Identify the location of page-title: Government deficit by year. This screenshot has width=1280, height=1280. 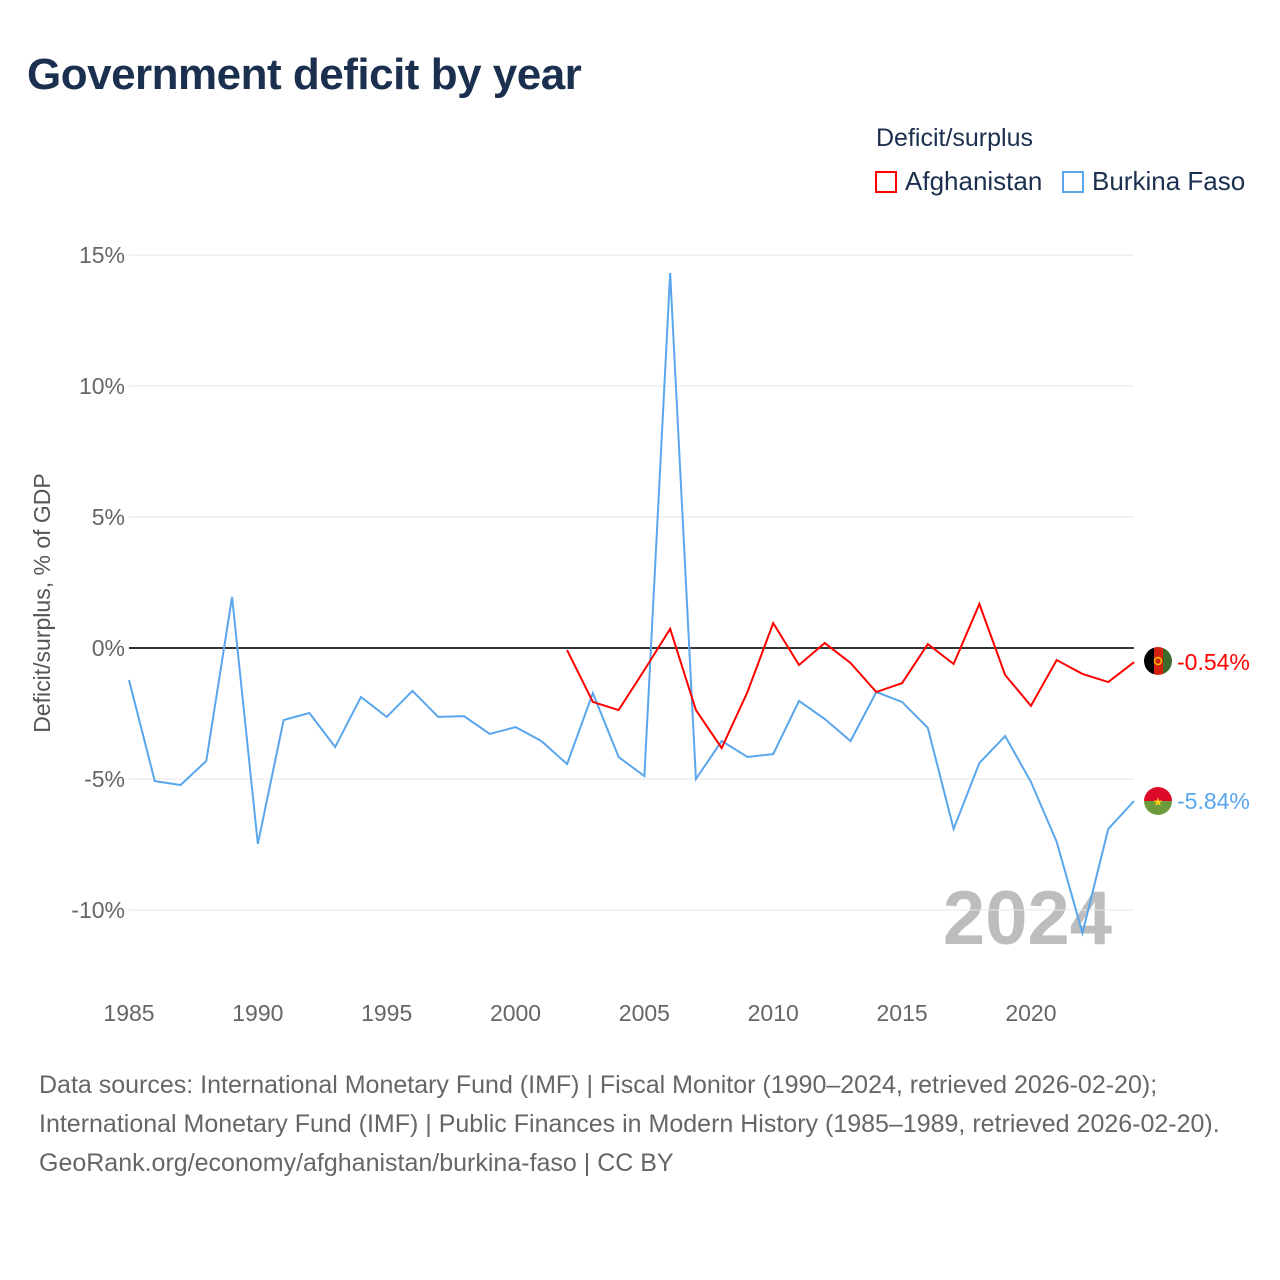
(304, 74).